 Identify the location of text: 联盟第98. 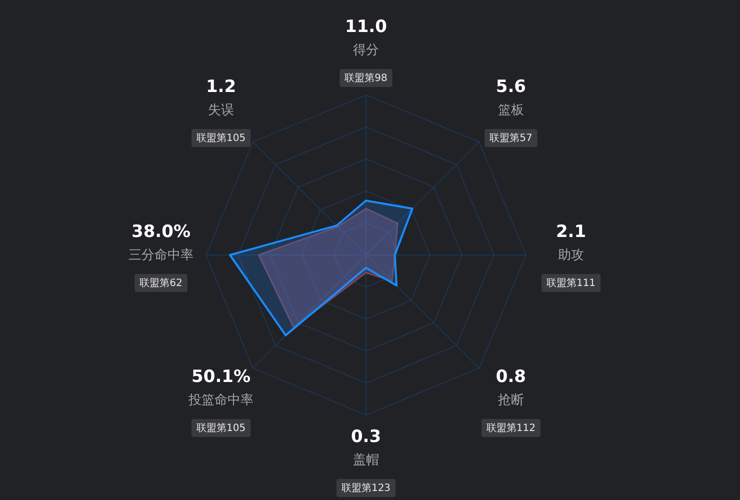
(366, 78).